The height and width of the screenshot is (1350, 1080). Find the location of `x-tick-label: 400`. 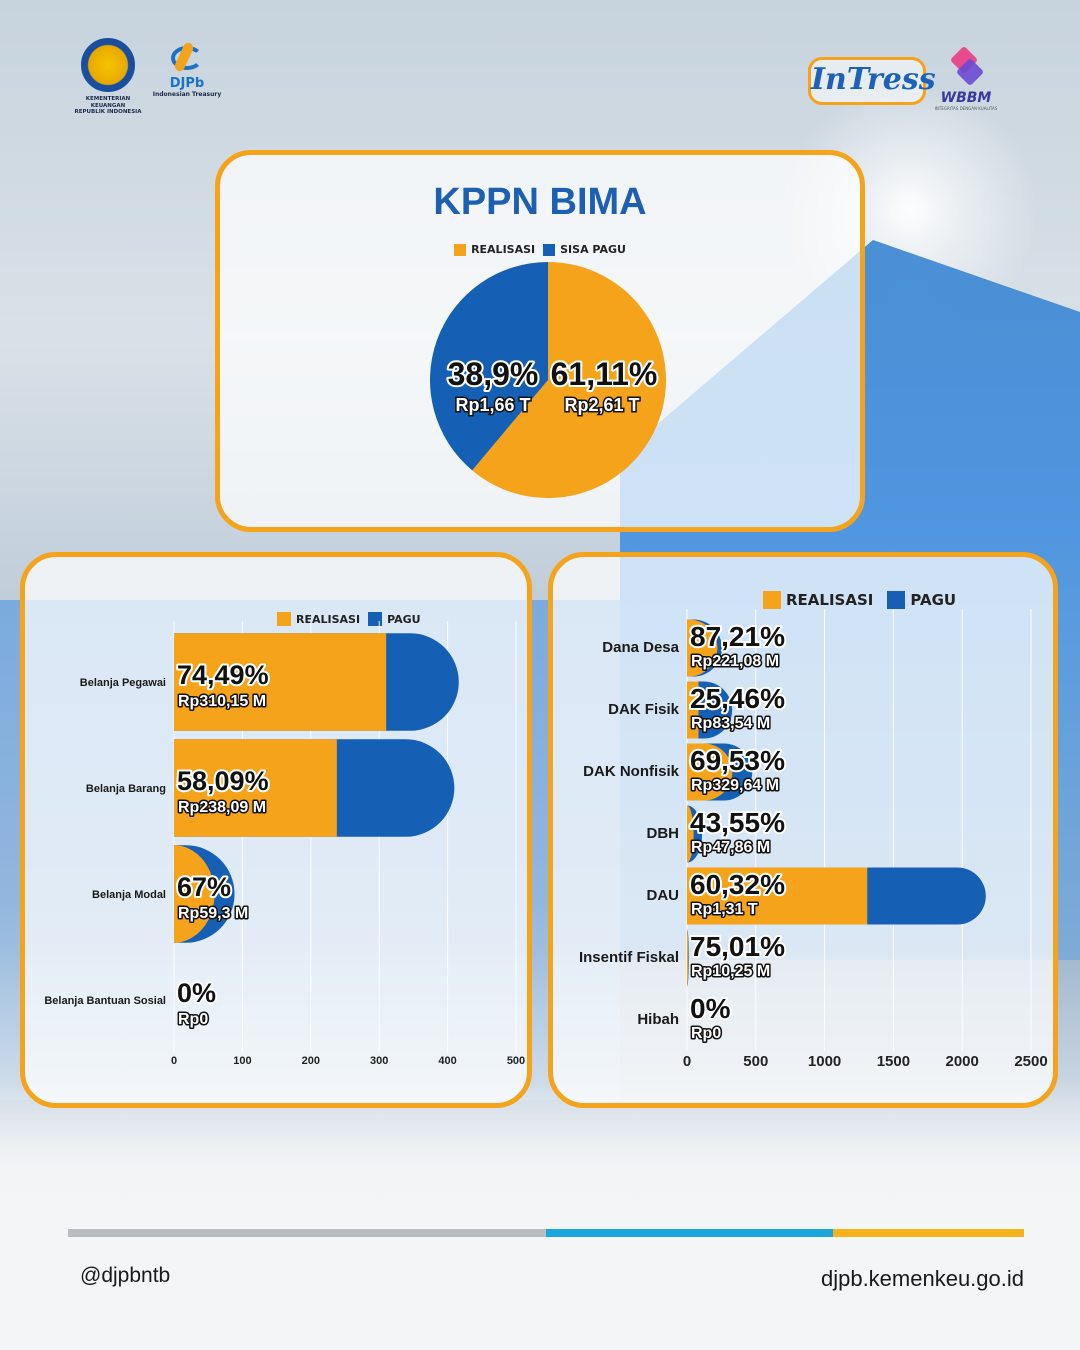

x-tick-label: 400 is located at coordinates (447, 1061).